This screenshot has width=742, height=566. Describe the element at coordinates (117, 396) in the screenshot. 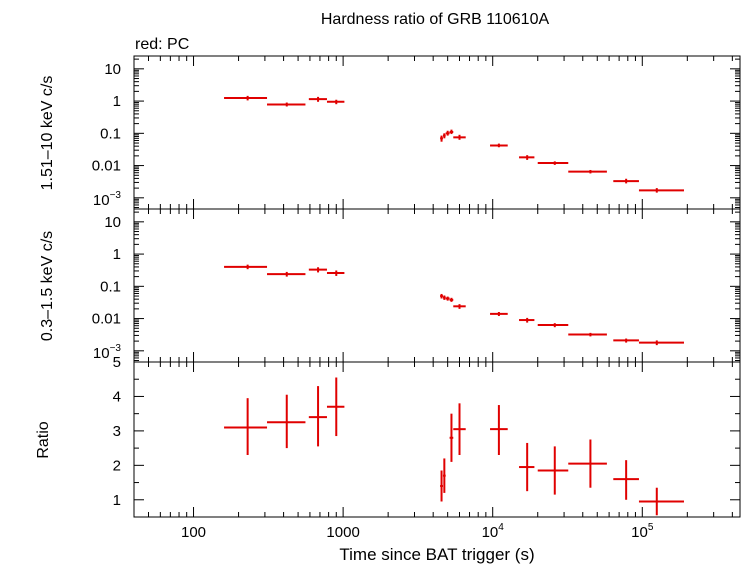

I see `y-tick-label: 4` at that location.